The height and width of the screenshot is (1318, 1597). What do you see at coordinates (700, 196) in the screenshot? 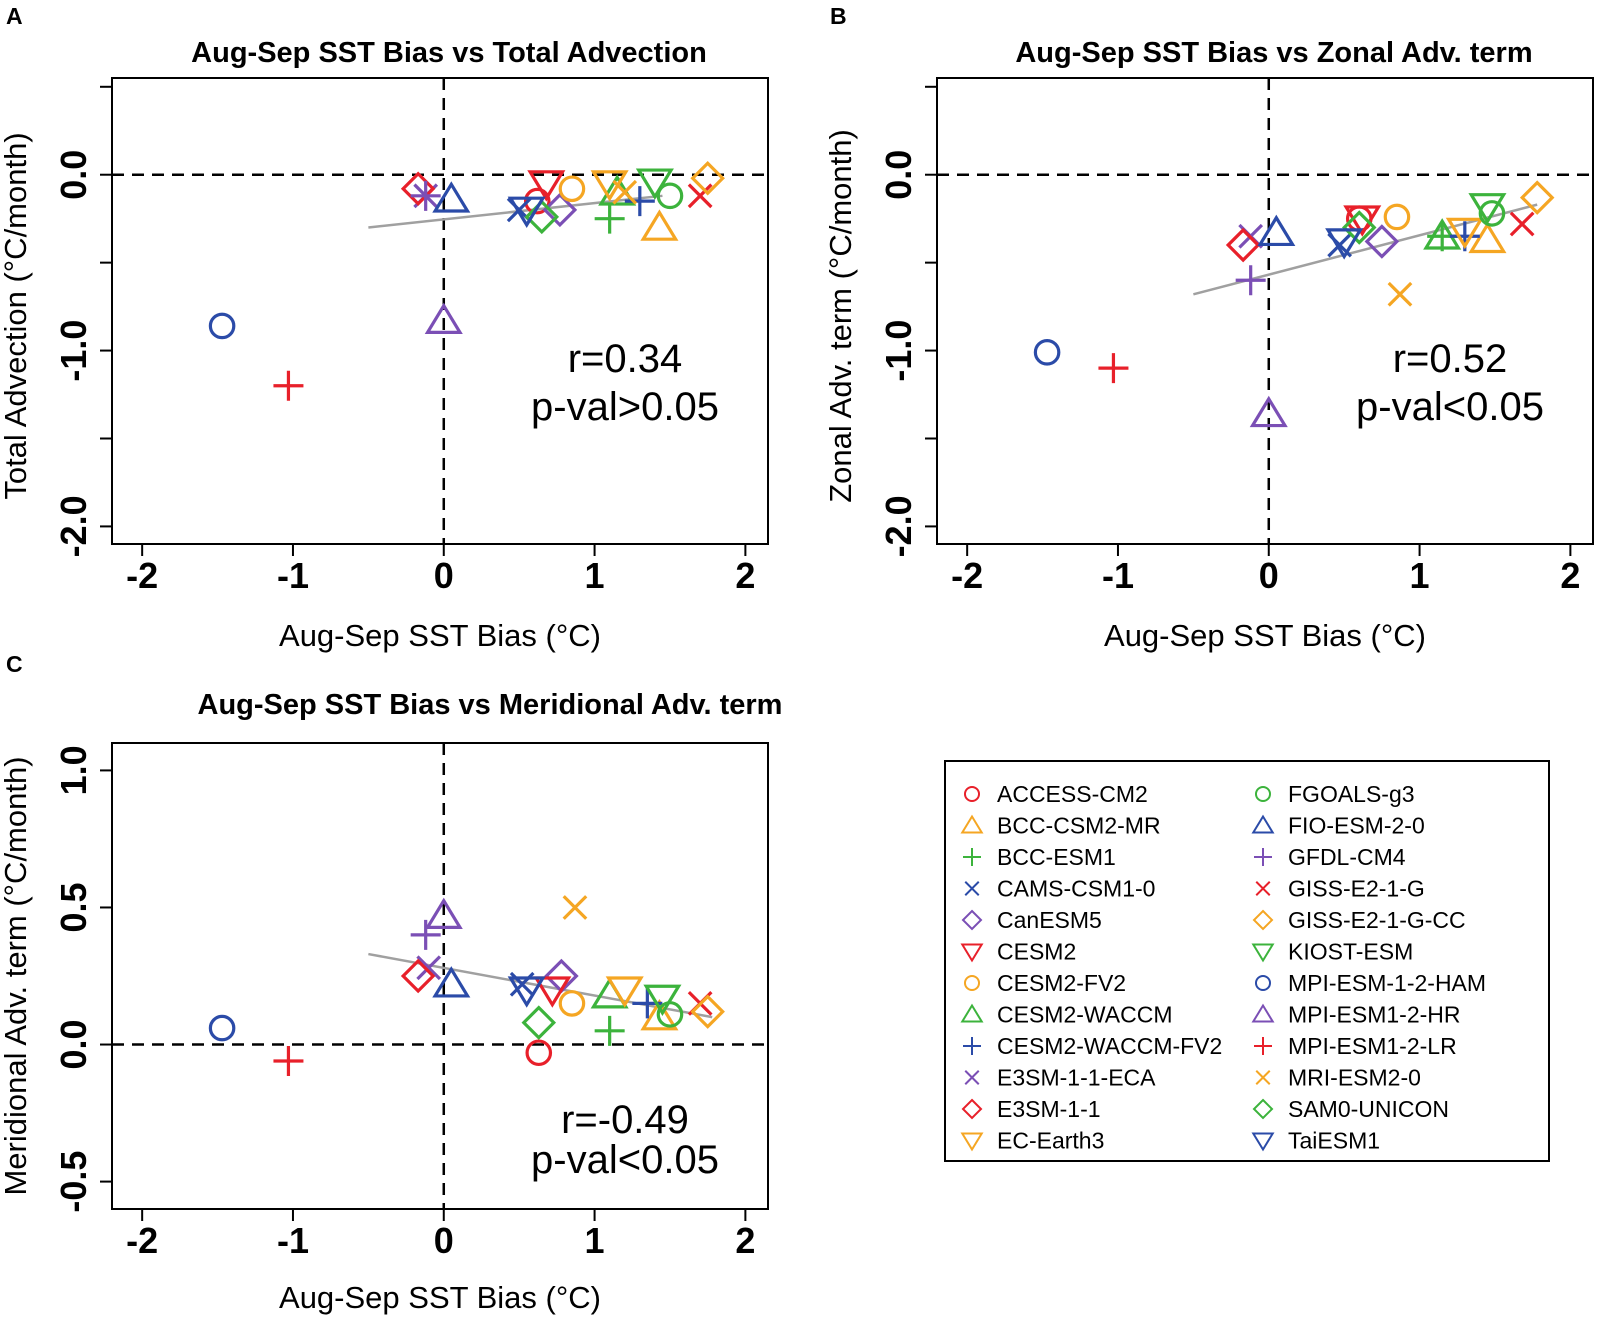
I see `point-giss-e2-1-g` at bounding box center [700, 196].